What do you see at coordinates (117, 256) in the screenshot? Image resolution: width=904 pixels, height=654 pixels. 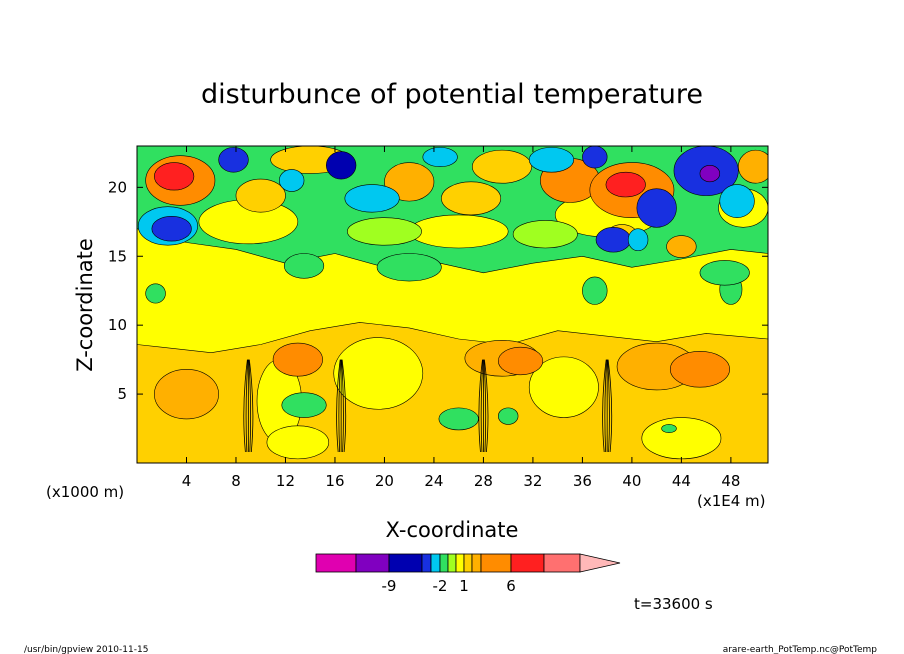 I see `y-tick-label: 15` at bounding box center [117, 256].